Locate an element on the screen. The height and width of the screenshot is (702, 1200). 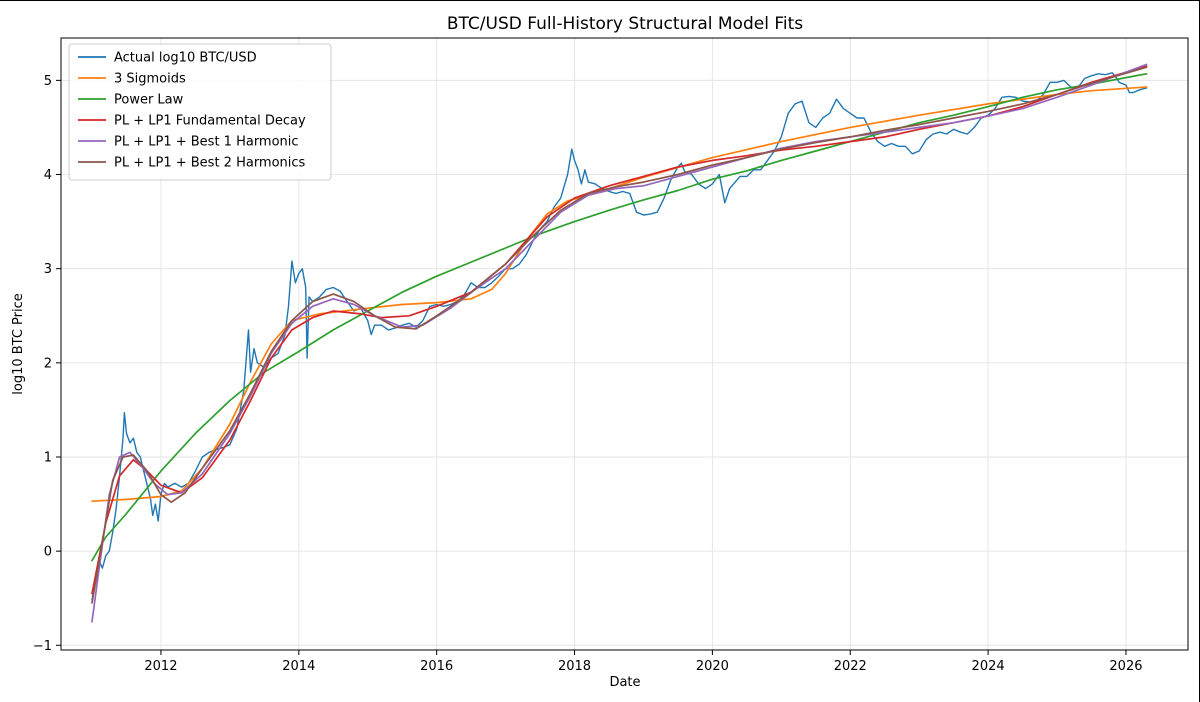
x-tick-label: 2012 is located at coordinates (160, 666).